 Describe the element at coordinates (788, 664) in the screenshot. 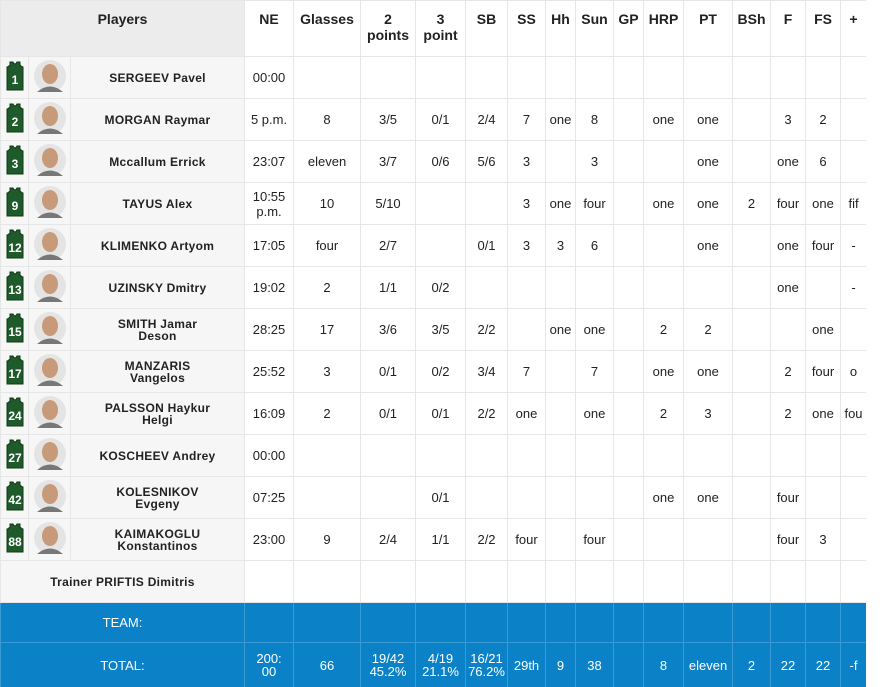

I see `total-cell: 22` at that location.